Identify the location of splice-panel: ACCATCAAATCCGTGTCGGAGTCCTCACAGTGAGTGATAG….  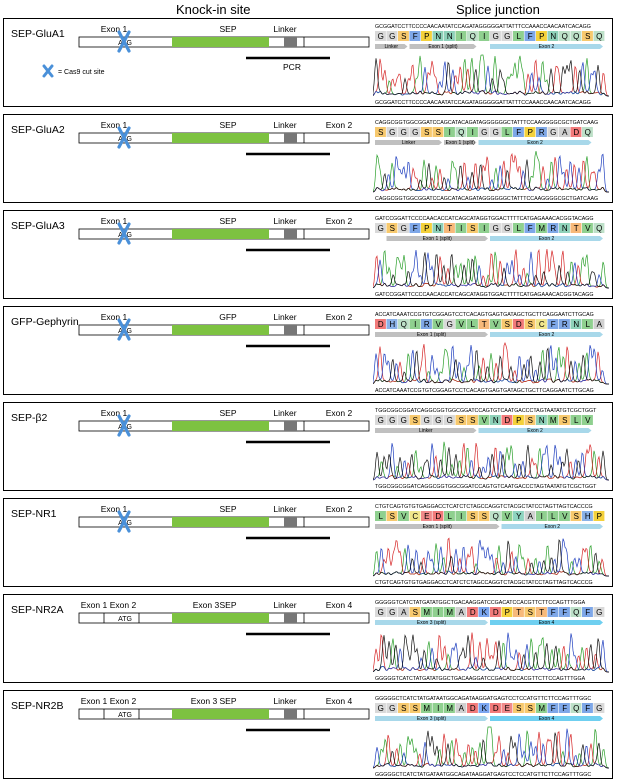
(491, 353).